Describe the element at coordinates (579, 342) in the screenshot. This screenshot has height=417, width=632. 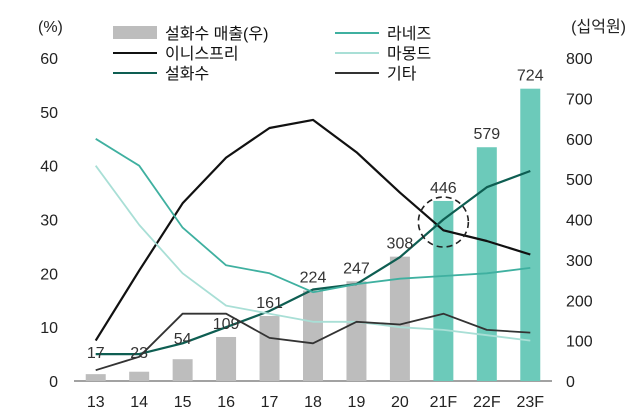
I see `right-tick-label: 100` at that location.